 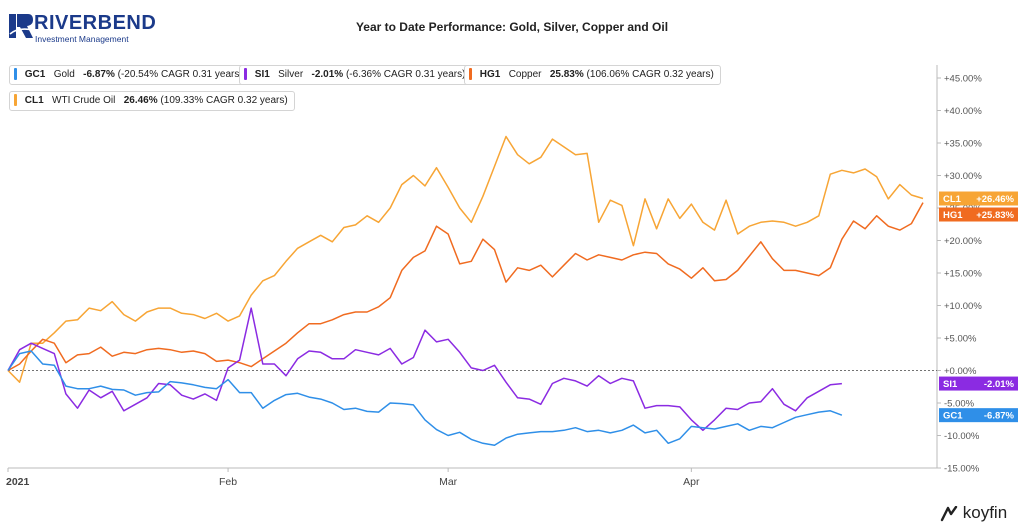 What do you see at coordinates (64, 74) in the screenshot?
I see `legend-label: Gold` at bounding box center [64, 74].